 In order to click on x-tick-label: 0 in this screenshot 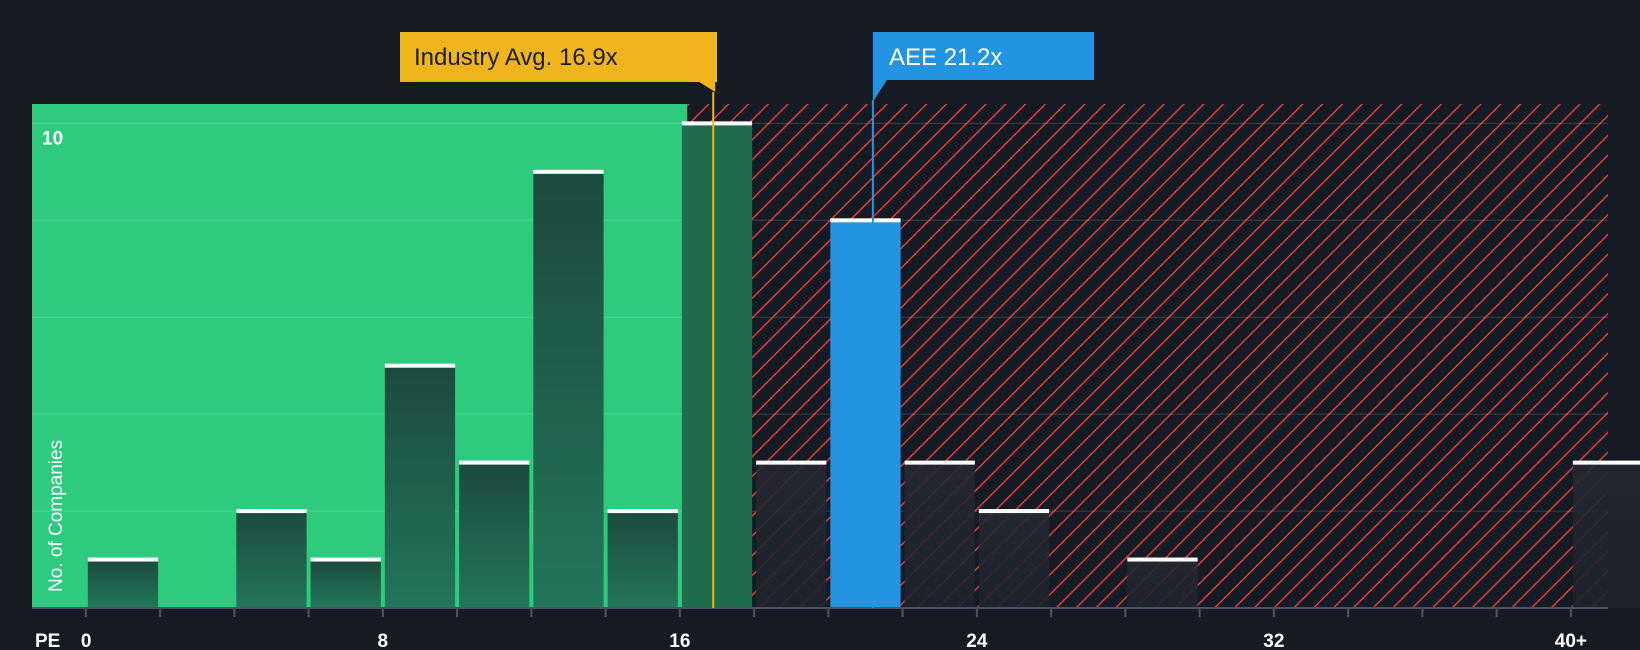, I will do `click(86, 640)`.